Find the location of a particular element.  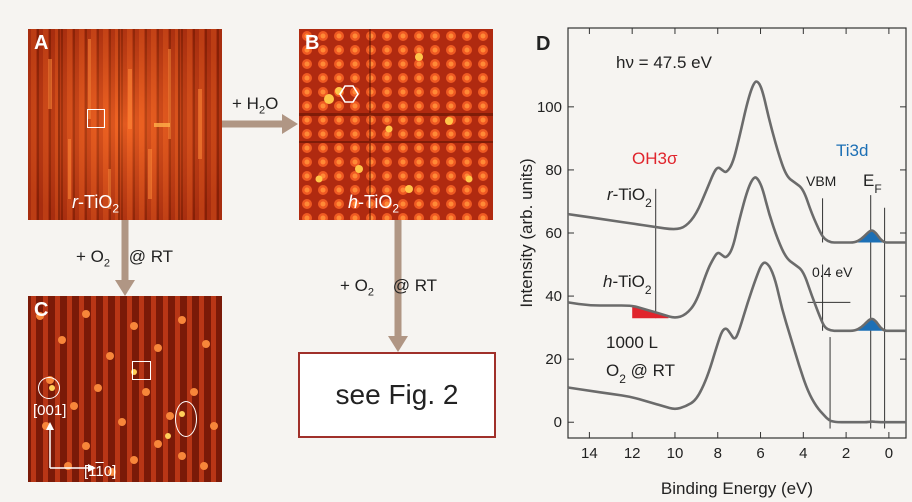

see-fig-2-box: see Fig. 2 is located at coordinates (397, 395).